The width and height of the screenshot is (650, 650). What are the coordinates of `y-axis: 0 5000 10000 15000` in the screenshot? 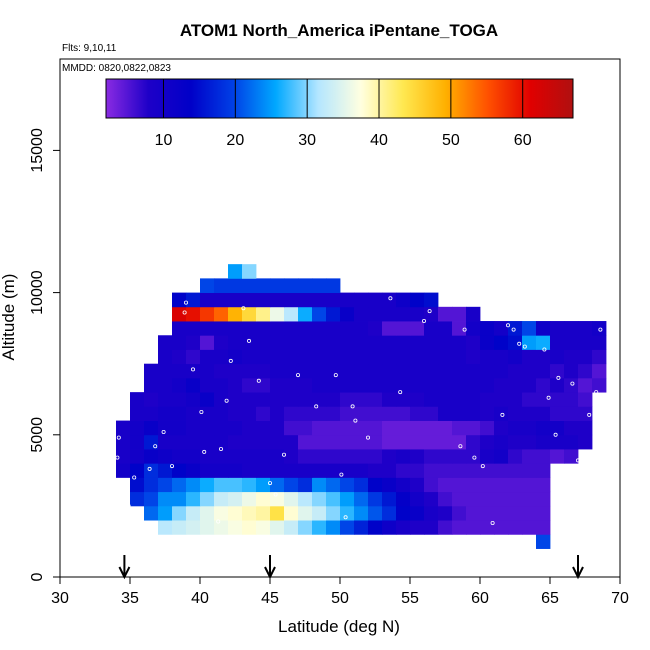 It's located at (44, 354).